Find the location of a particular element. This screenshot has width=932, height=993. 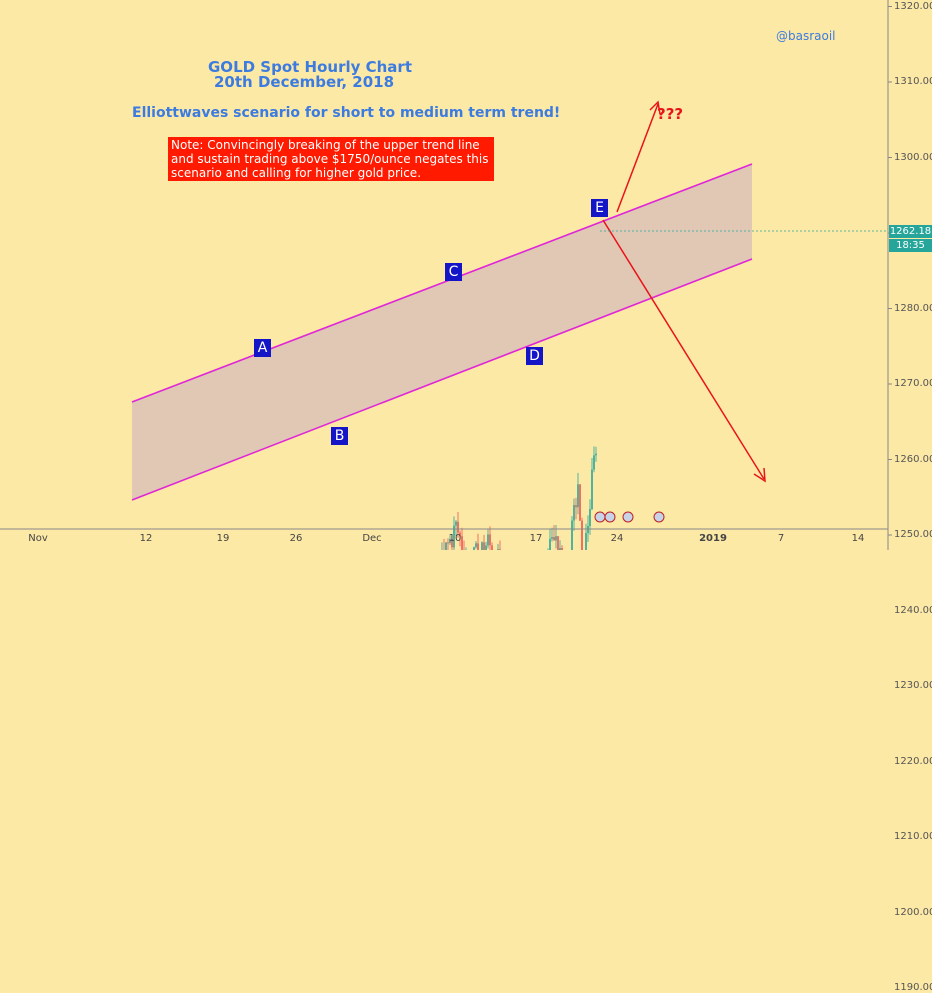

wave-label-e: E is located at coordinates (599, 208).